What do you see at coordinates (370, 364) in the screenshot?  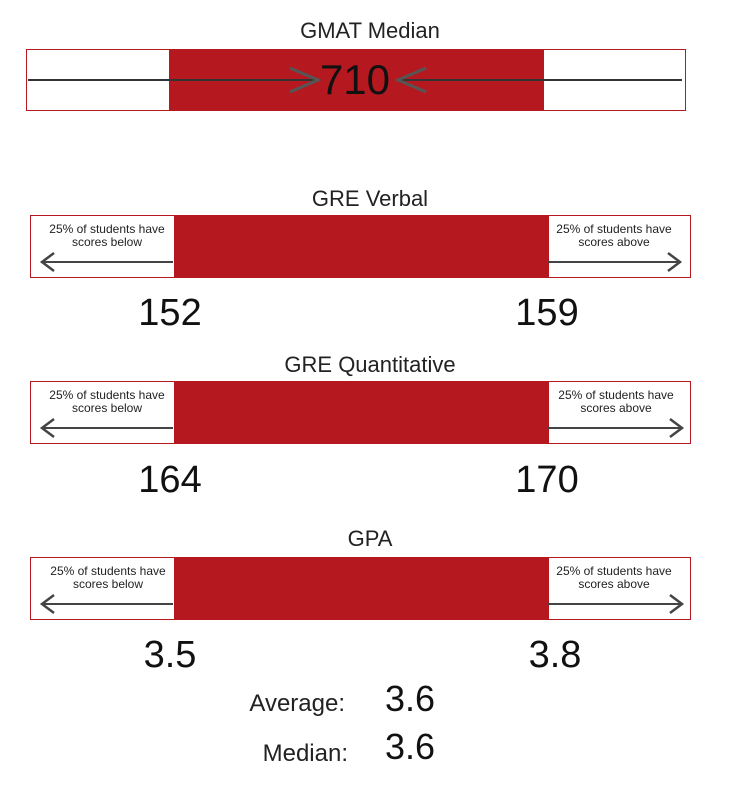 I see `gre-quant-title: GRE Quantitative` at bounding box center [370, 364].